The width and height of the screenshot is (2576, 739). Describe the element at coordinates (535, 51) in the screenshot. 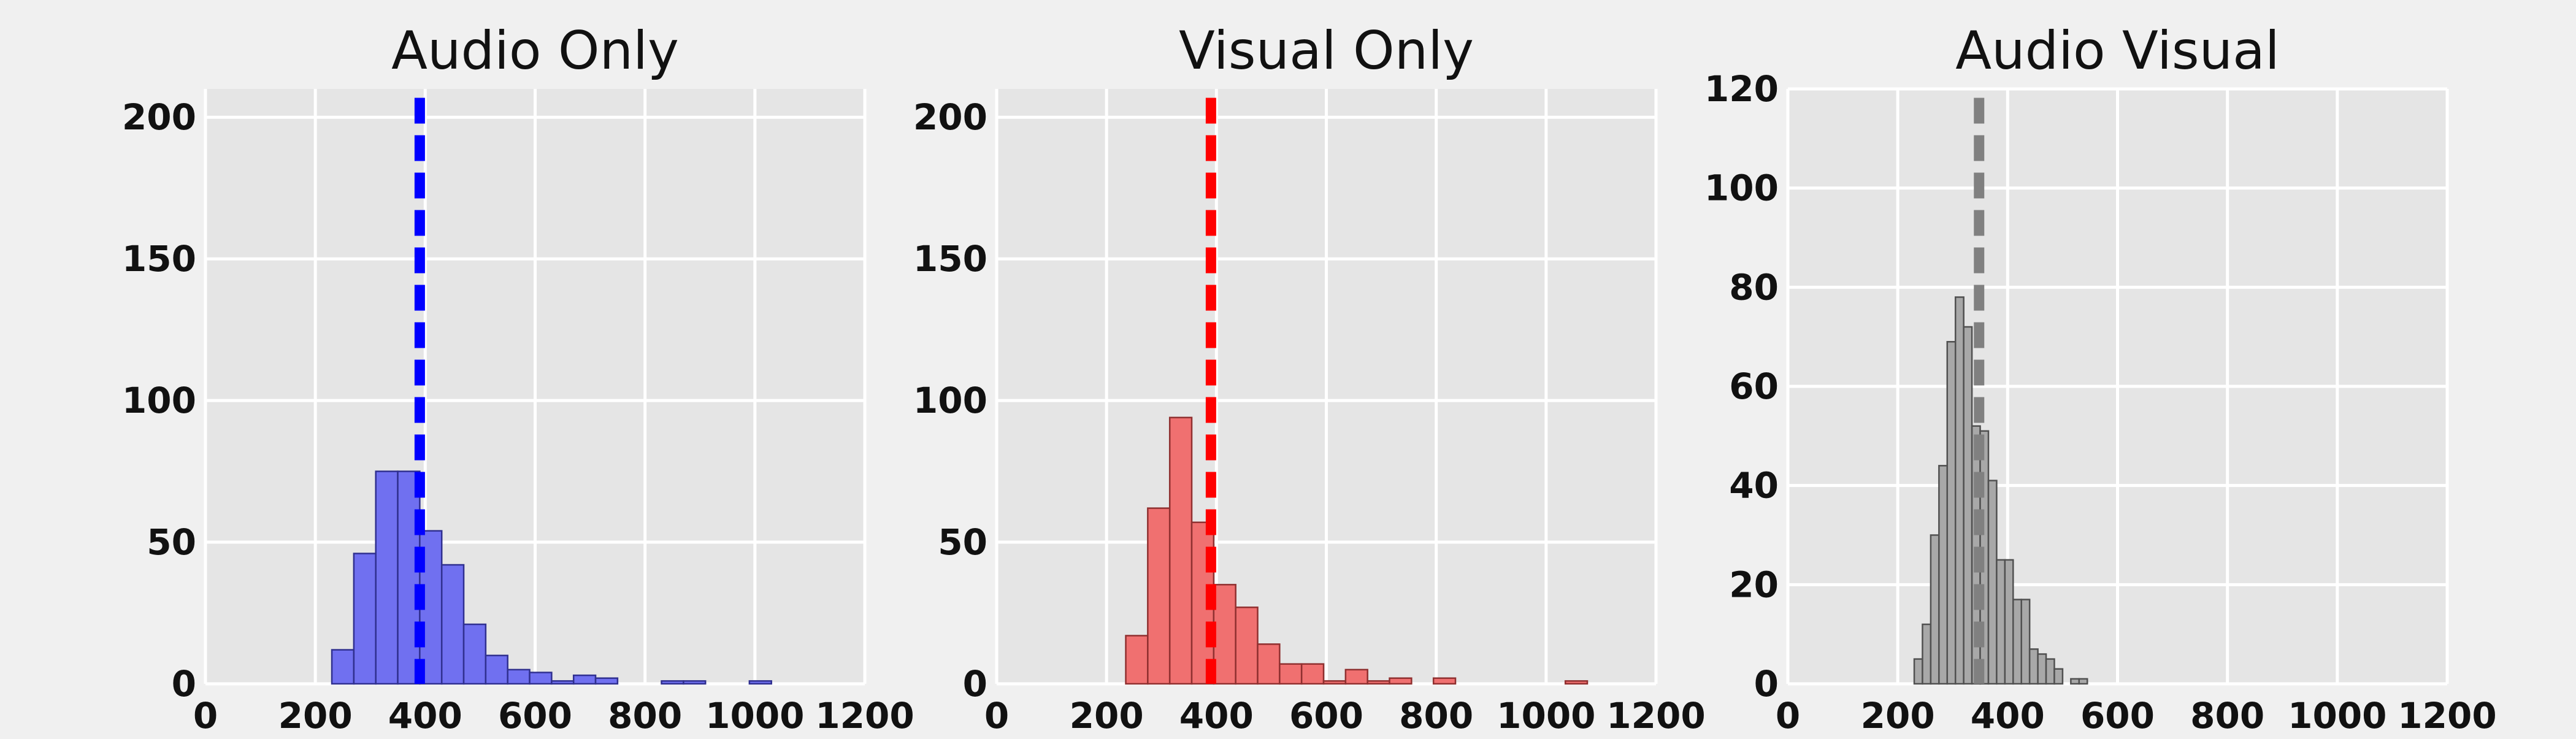

I see `chart-title: Audio Only` at that location.